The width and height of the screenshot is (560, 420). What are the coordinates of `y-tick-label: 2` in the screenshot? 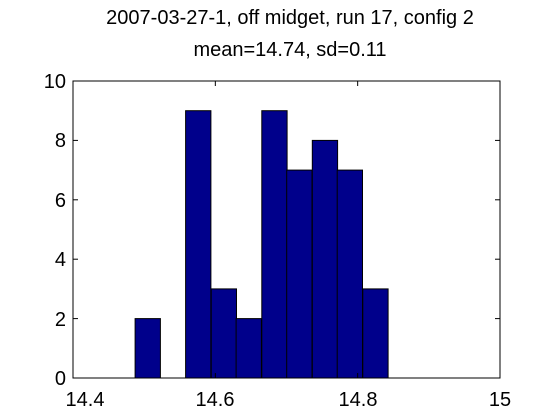 It's located at (60, 320).